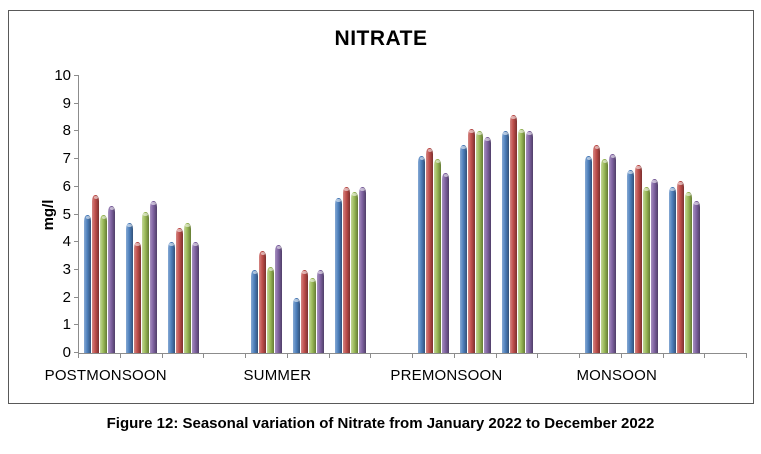 The height and width of the screenshot is (454, 761). I want to click on y-axis-tick-label: 5, so click(66, 214).